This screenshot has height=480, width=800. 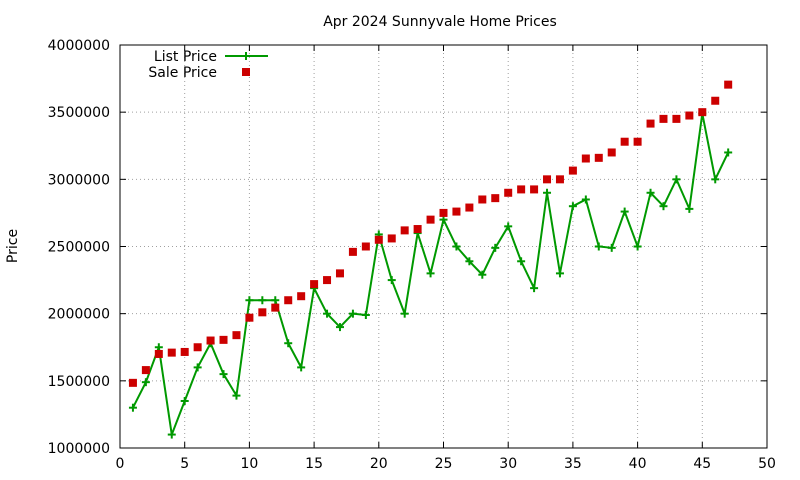 What do you see at coordinates (184, 464) in the screenshot?
I see `x-tick-label: 5` at bounding box center [184, 464].